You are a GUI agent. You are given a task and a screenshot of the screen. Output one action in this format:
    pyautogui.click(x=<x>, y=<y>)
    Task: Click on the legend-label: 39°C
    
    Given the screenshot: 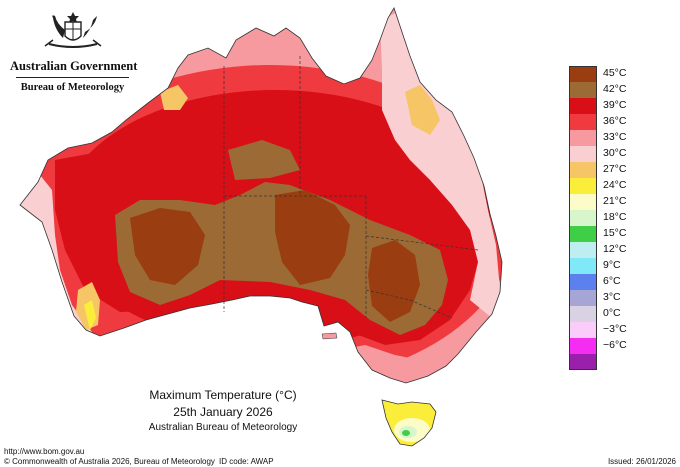 What is the action you would take?
    pyautogui.click(x=615, y=105)
    